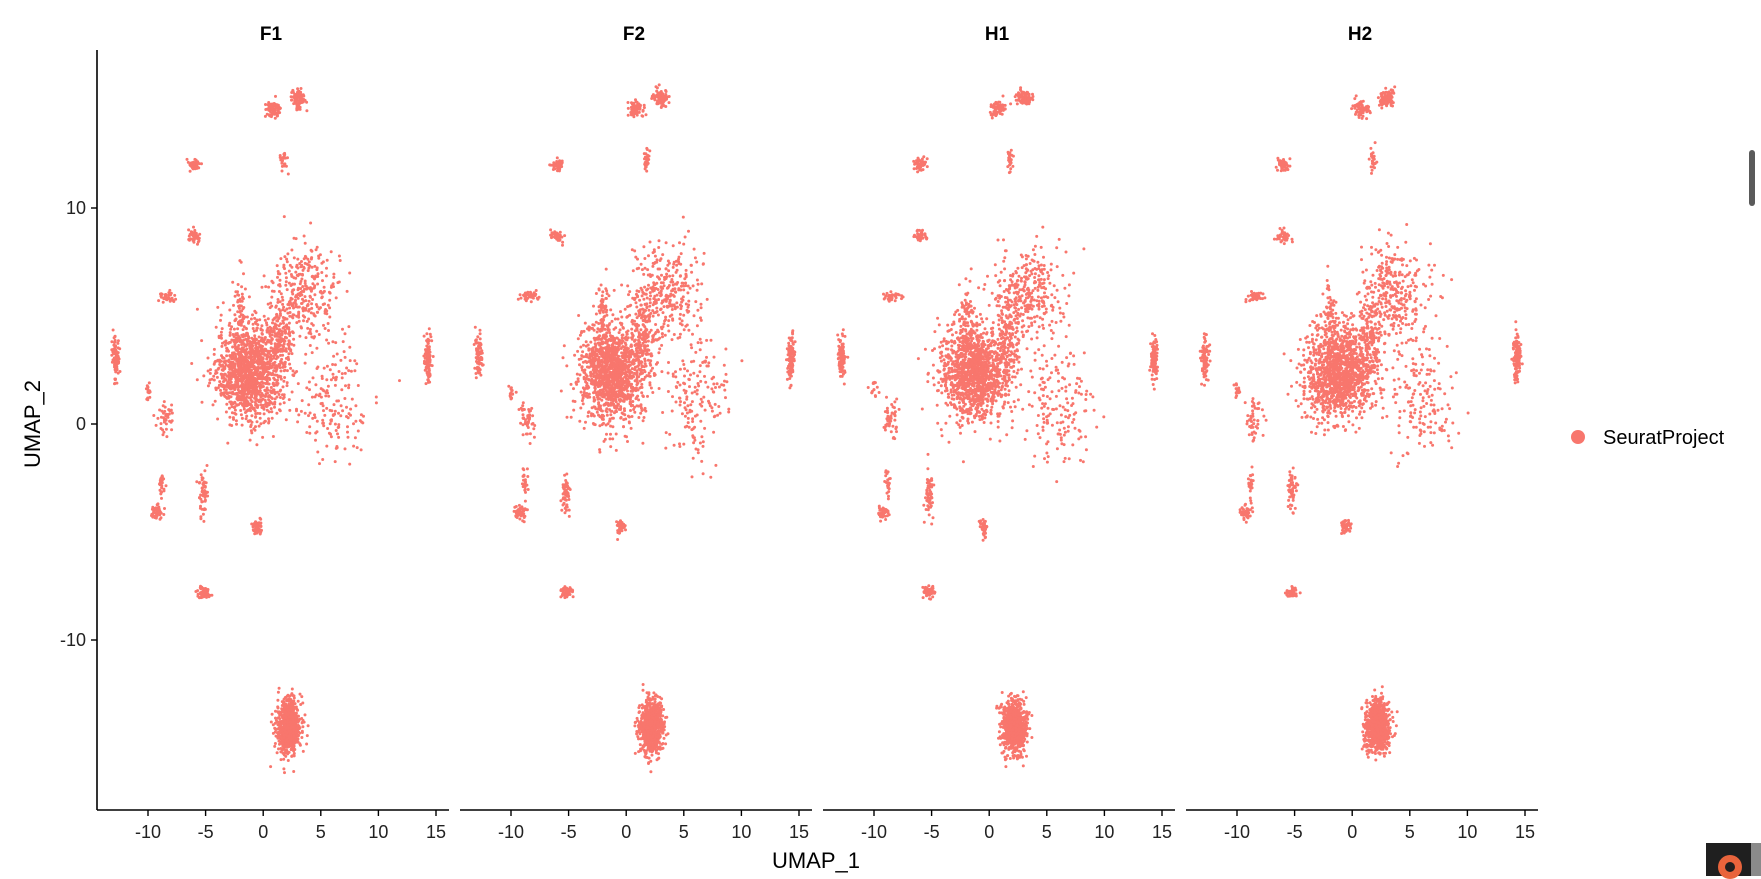 The height and width of the screenshot is (879, 1761). I want to click on scatter-points, so click(272, 430).